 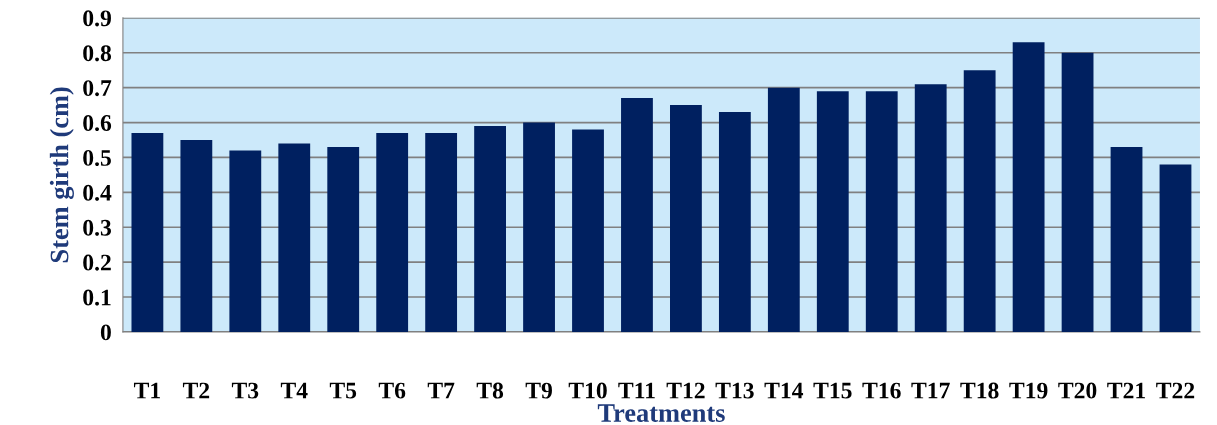 What do you see at coordinates (97, 18) in the screenshot?
I see `y-tick-label: 0.9` at bounding box center [97, 18].